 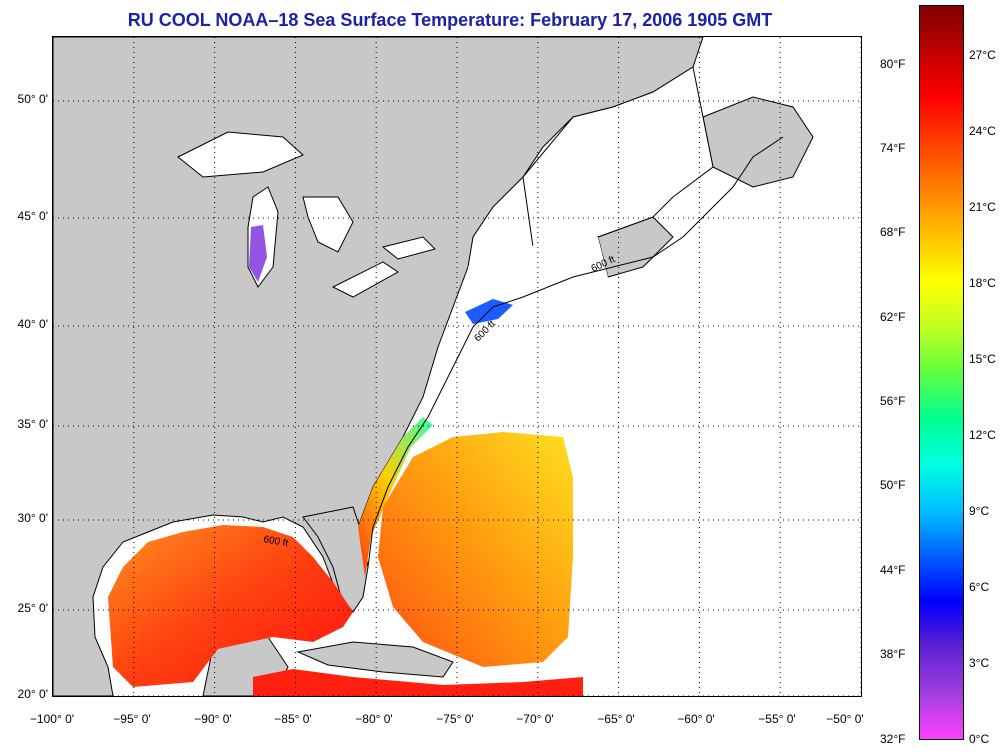 What do you see at coordinates (845, 719) in the screenshot?
I see `lon-label-50: −50° 0'` at bounding box center [845, 719].